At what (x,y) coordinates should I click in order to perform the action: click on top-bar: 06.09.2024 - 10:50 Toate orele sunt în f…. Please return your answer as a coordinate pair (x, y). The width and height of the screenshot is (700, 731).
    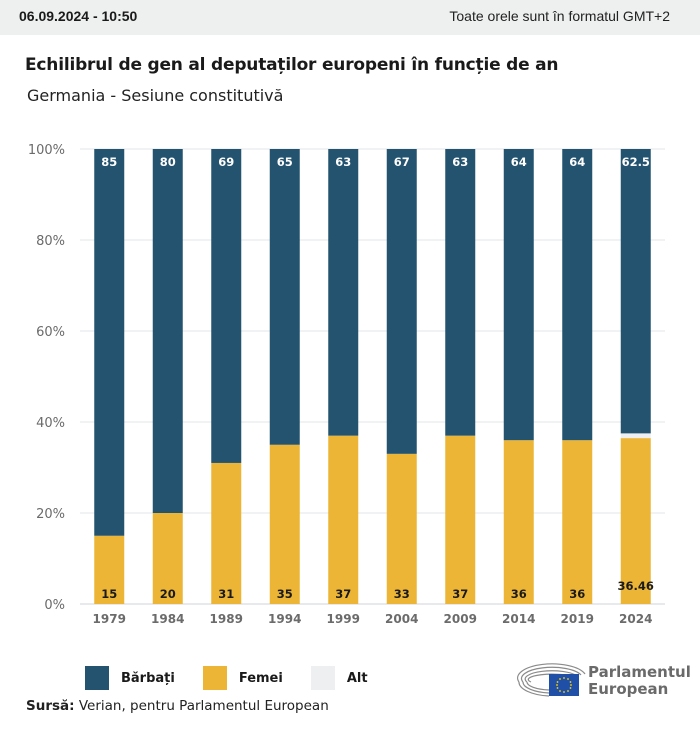
    Looking at the image, I should click on (350, 17).